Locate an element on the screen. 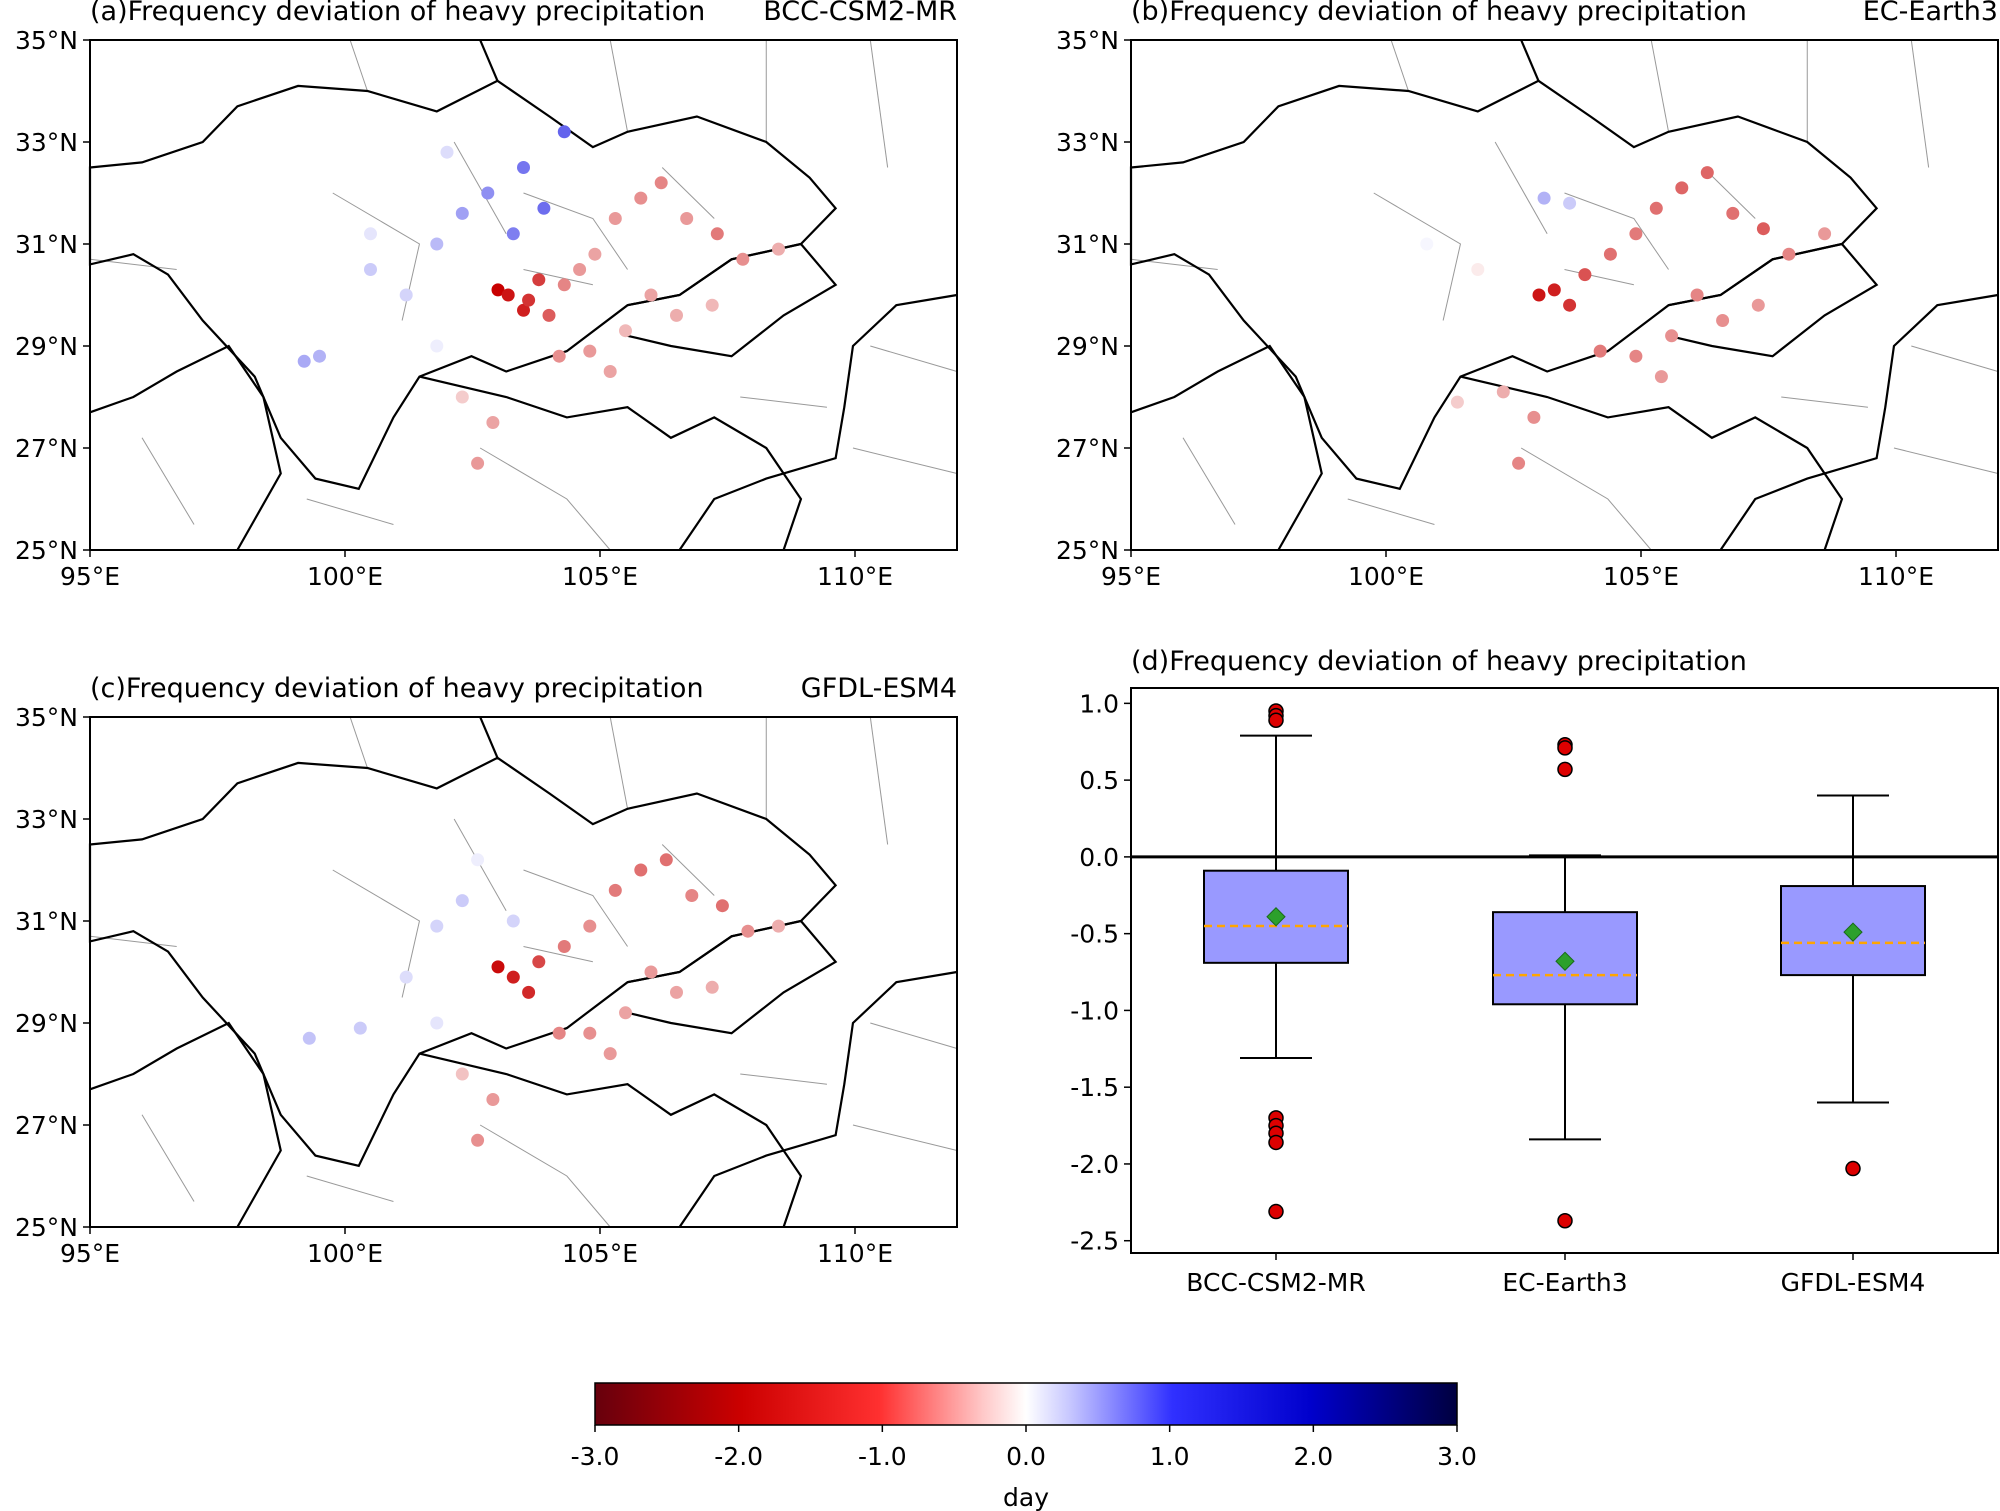  colorbar-tick-4: 1.0 is located at coordinates (1170, 1456).